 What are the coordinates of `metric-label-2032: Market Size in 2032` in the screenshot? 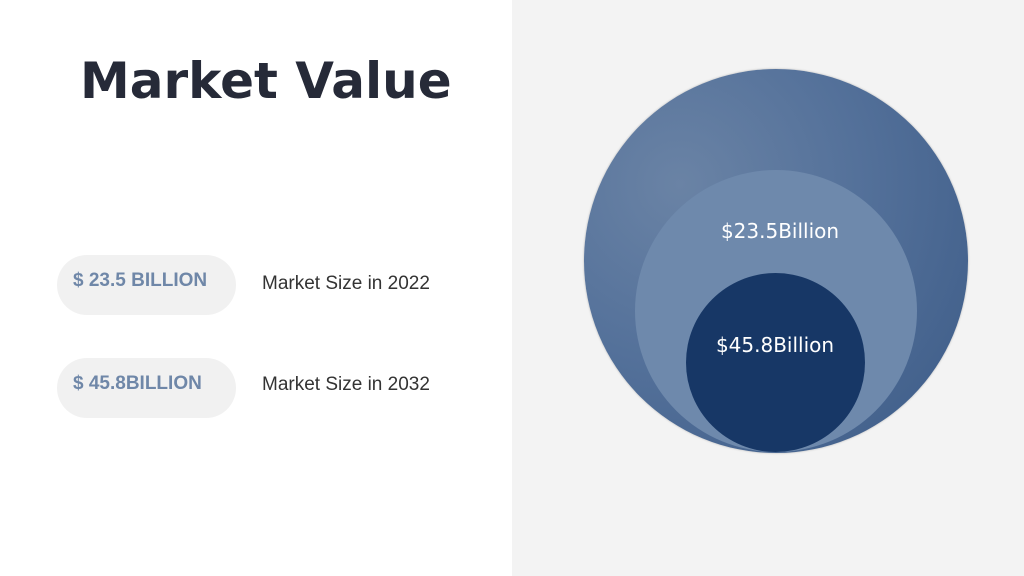 It's located at (346, 384).